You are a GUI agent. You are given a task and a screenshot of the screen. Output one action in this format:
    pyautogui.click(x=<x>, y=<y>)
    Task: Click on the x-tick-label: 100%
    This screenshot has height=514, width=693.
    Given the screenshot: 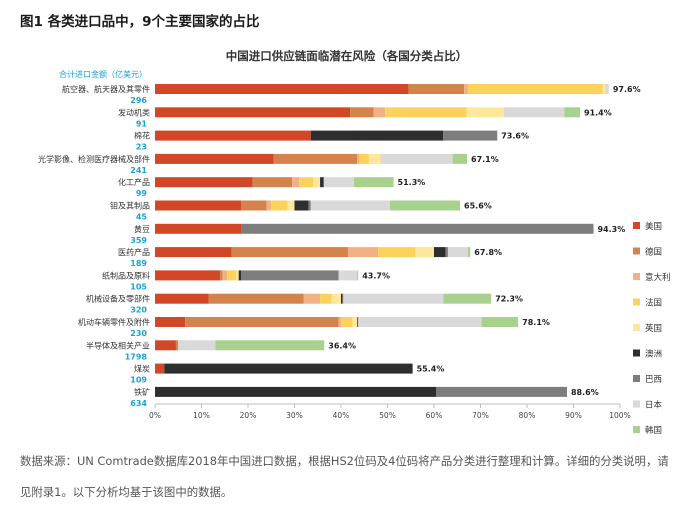 What is the action you would take?
    pyautogui.click(x=619, y=415)
    